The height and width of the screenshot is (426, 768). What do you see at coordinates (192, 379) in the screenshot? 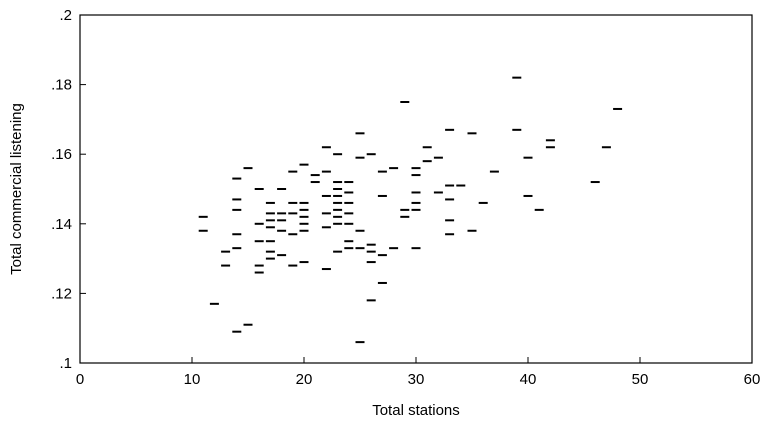
I see `x-tick-label: 10` at bounding box center [192, 379].